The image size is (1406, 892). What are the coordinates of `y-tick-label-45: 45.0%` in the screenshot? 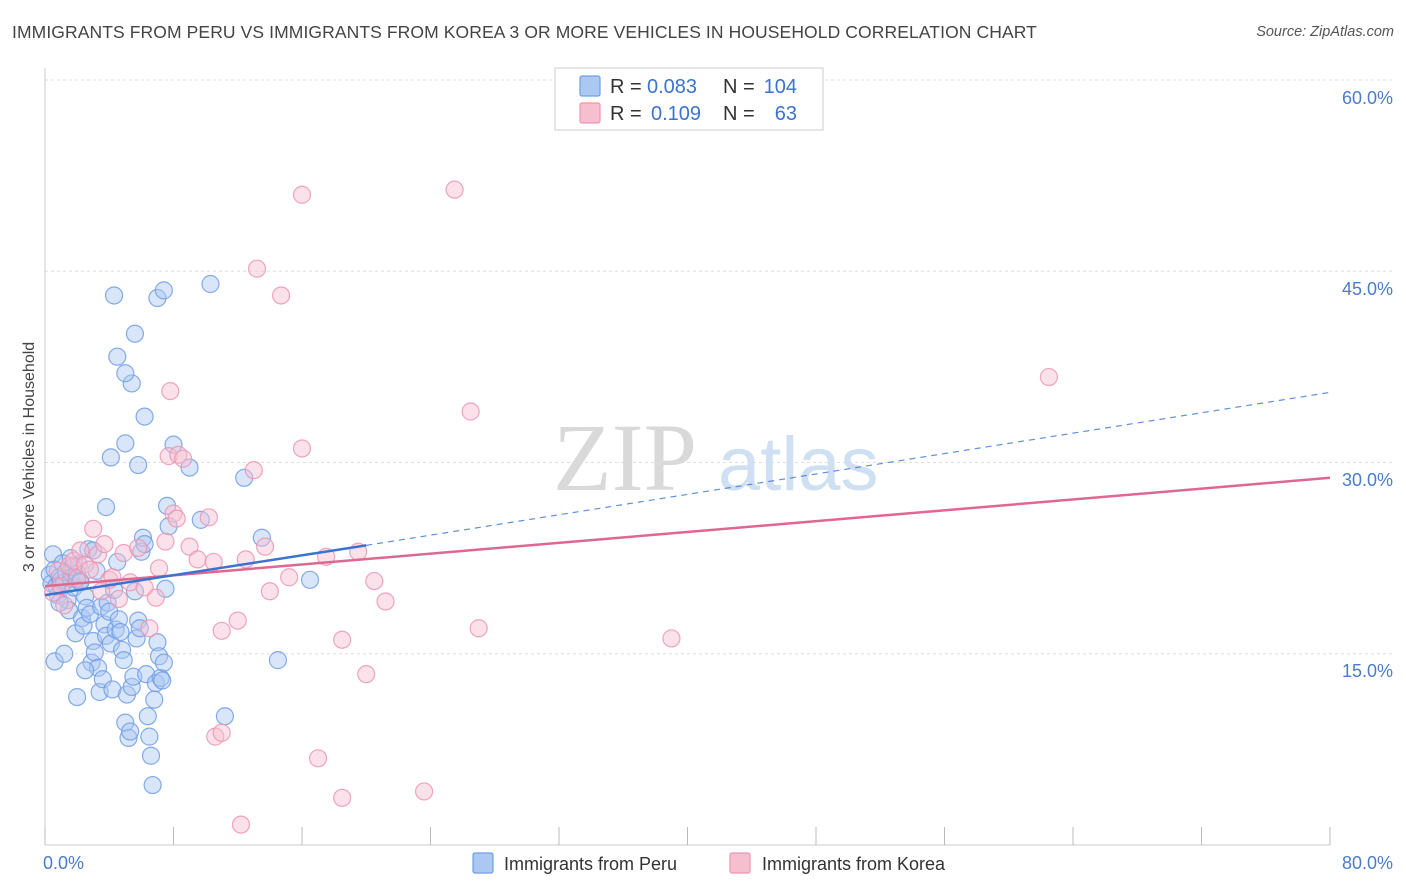 It's located at (1367, 289).